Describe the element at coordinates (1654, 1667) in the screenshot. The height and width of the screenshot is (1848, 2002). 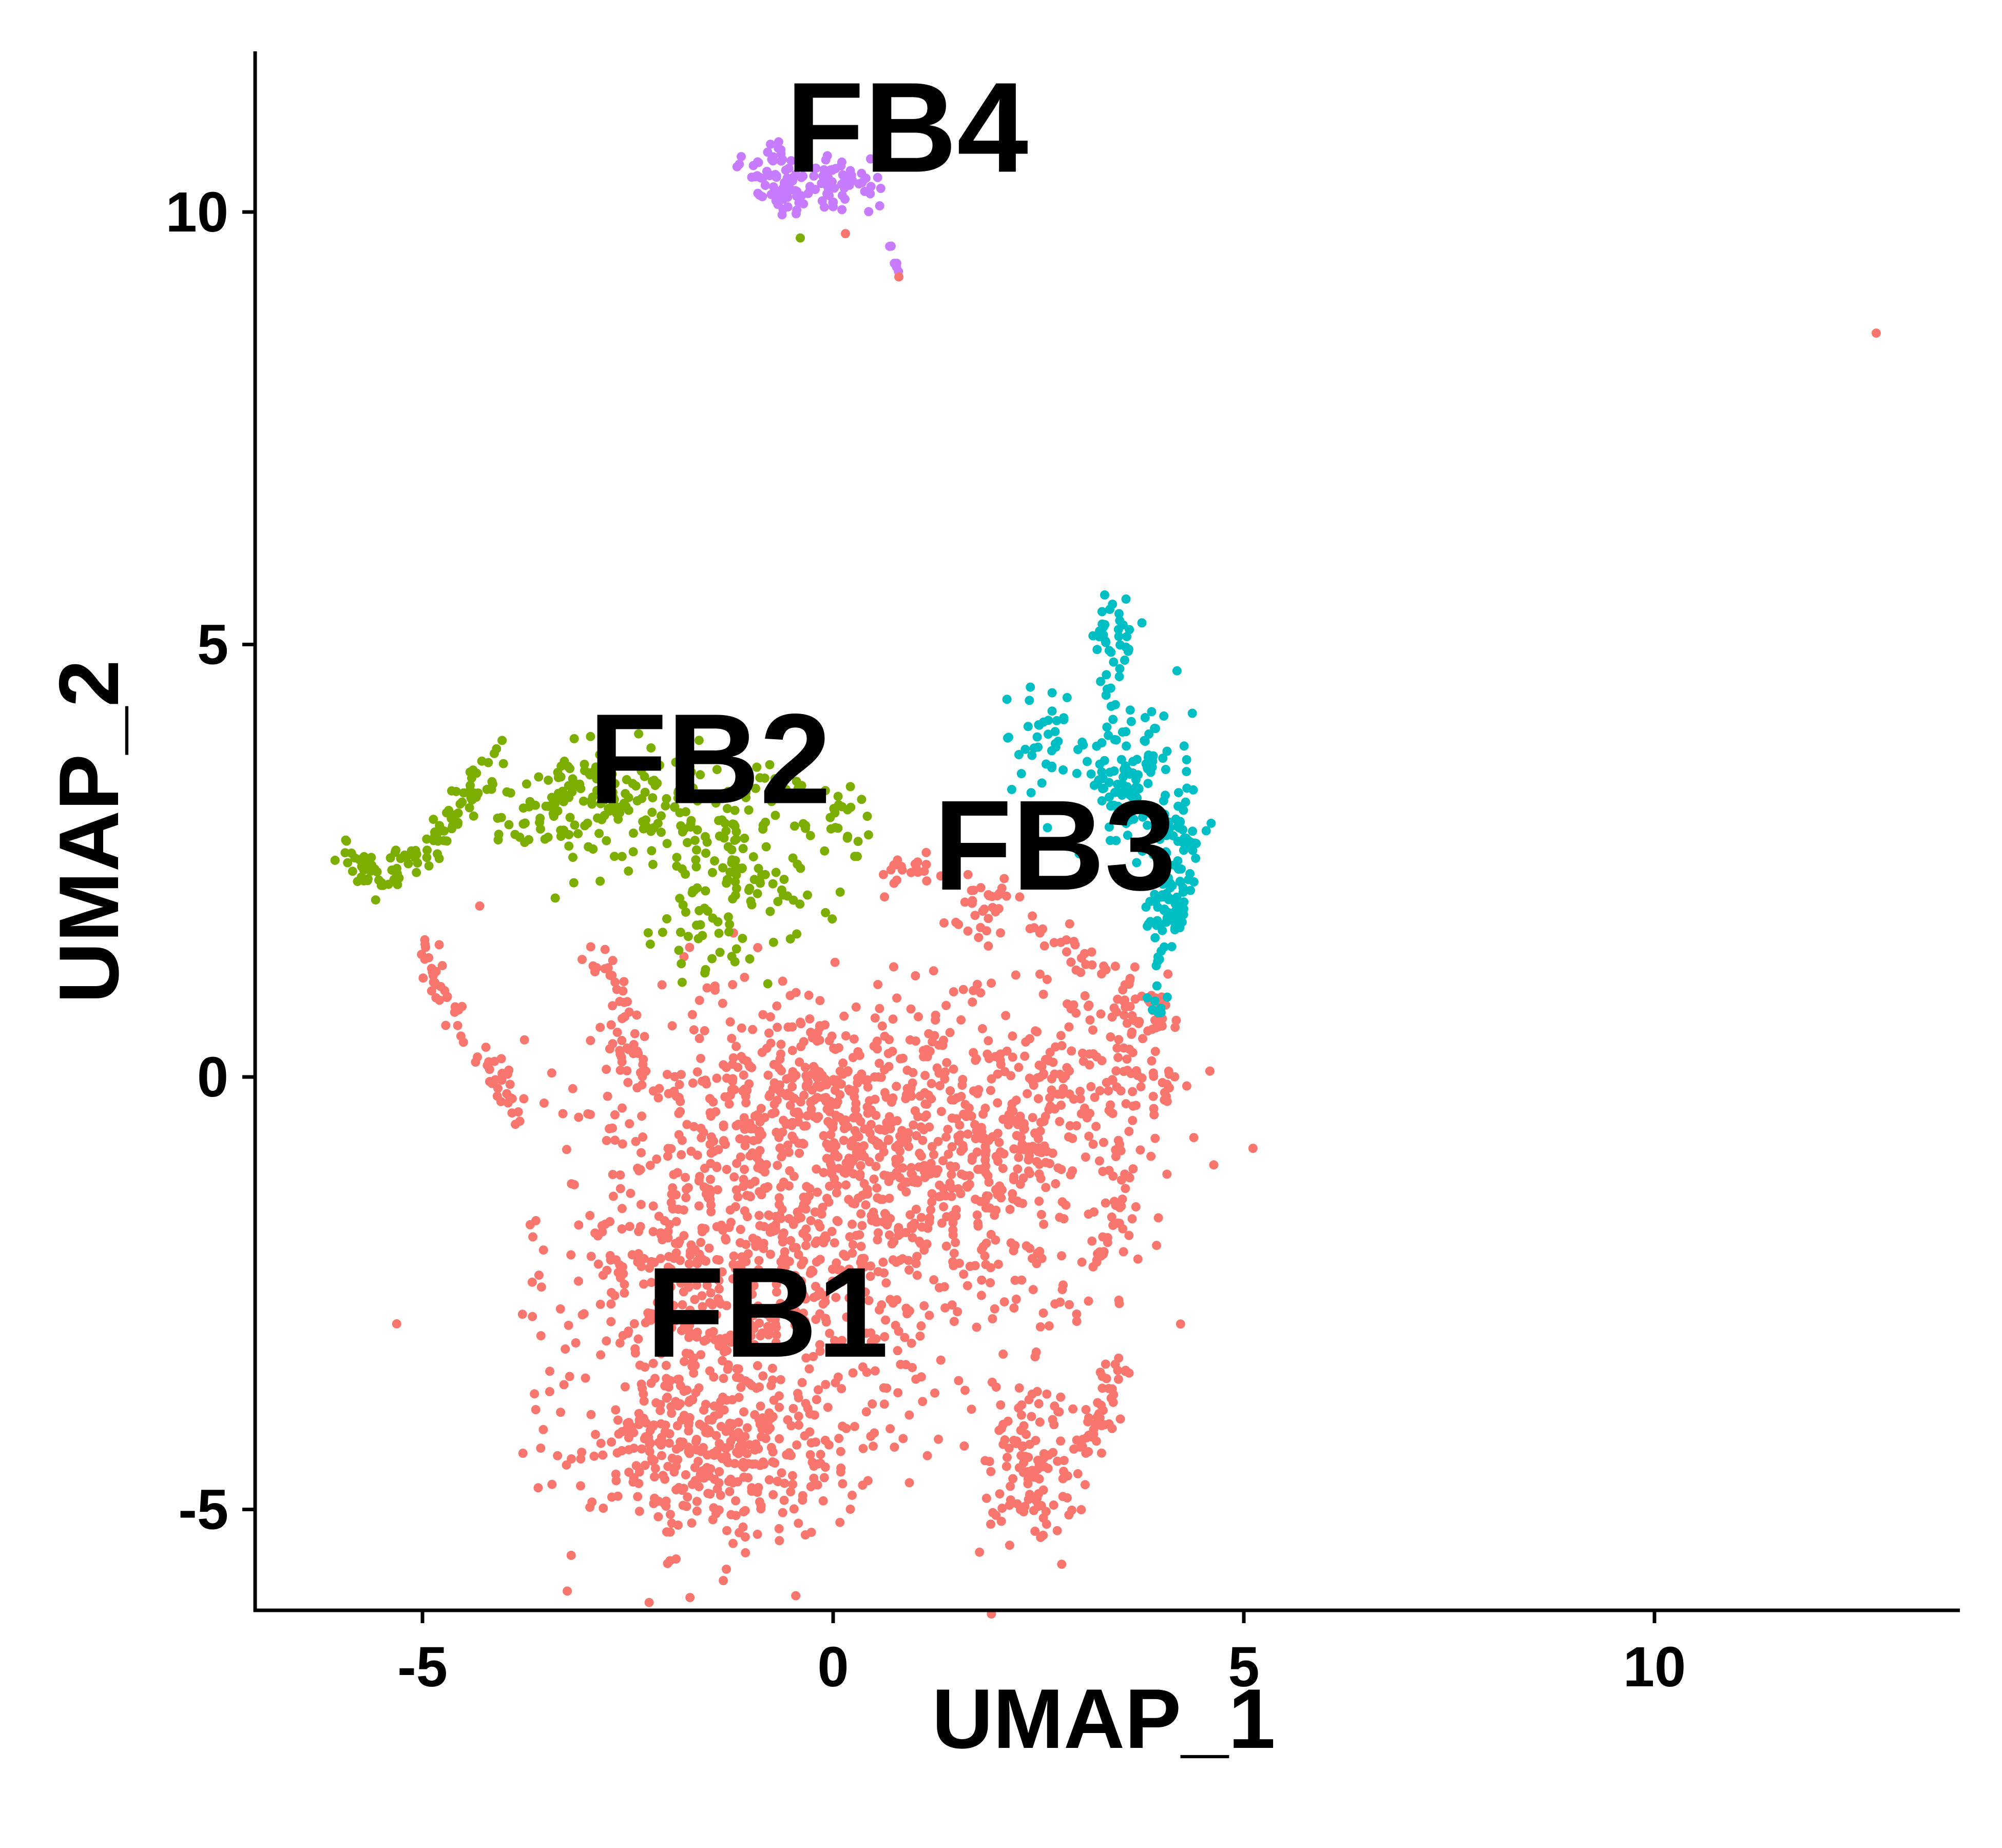
I see `x-tick-label: 10` at that location.